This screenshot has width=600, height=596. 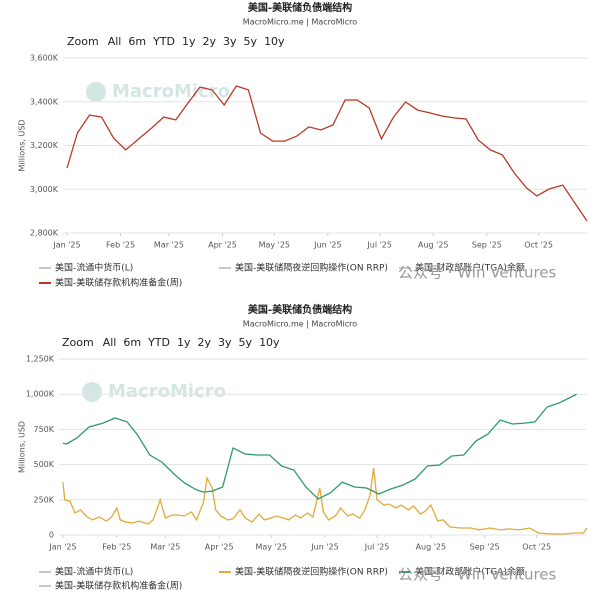 What do you see at coordinates (43, 464) in the screenshot?
I see `y-tick-label: 500K` at bounding box center [43, 464].